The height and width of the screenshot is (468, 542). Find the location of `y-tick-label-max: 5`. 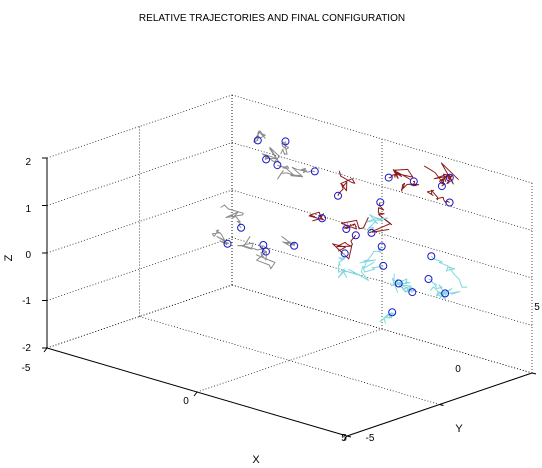

y-tick-label-max: 5 is located at coordinates (537, 307).